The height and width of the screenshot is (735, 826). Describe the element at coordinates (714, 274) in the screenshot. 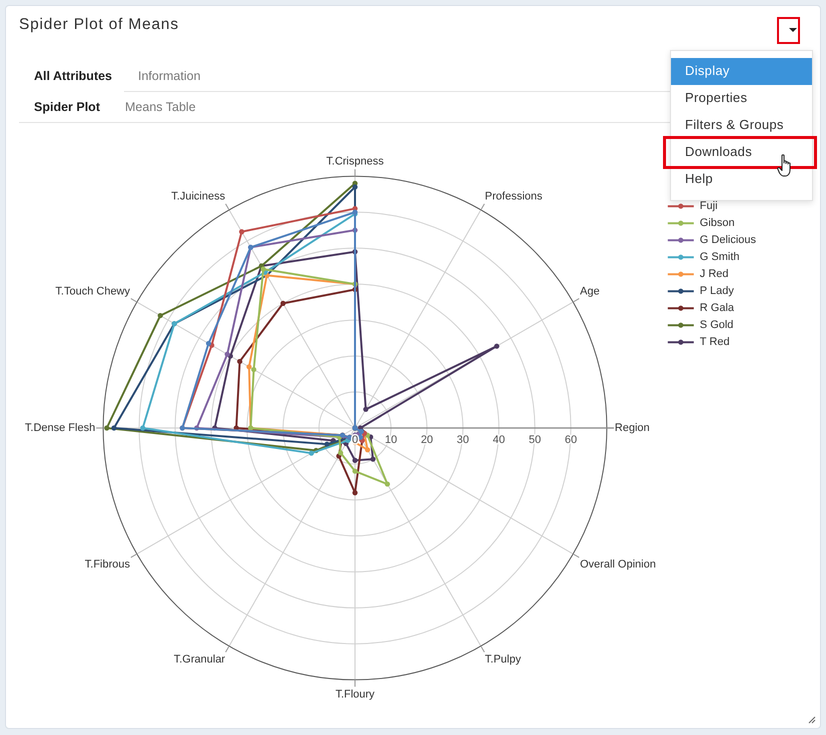

I see `legend-label: J Red` at that location.